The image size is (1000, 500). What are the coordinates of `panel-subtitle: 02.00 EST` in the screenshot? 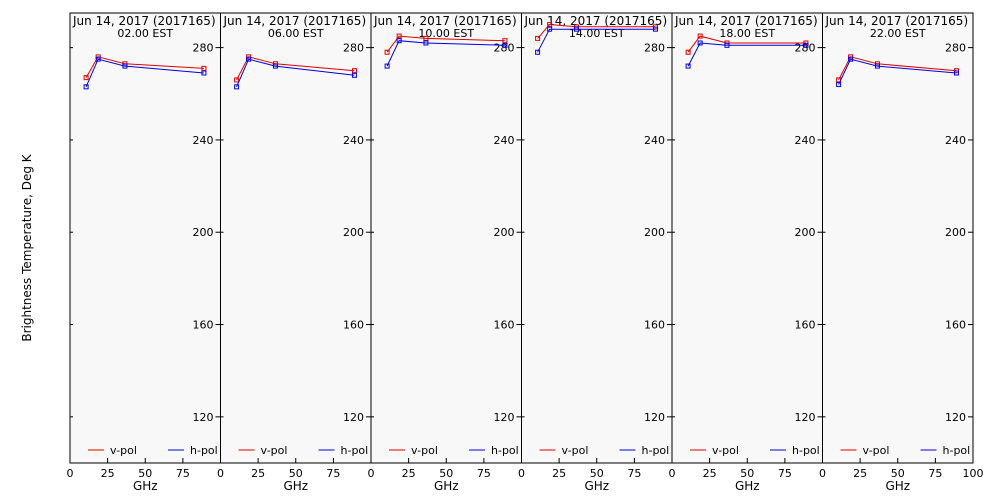 It's located at (145, 33).